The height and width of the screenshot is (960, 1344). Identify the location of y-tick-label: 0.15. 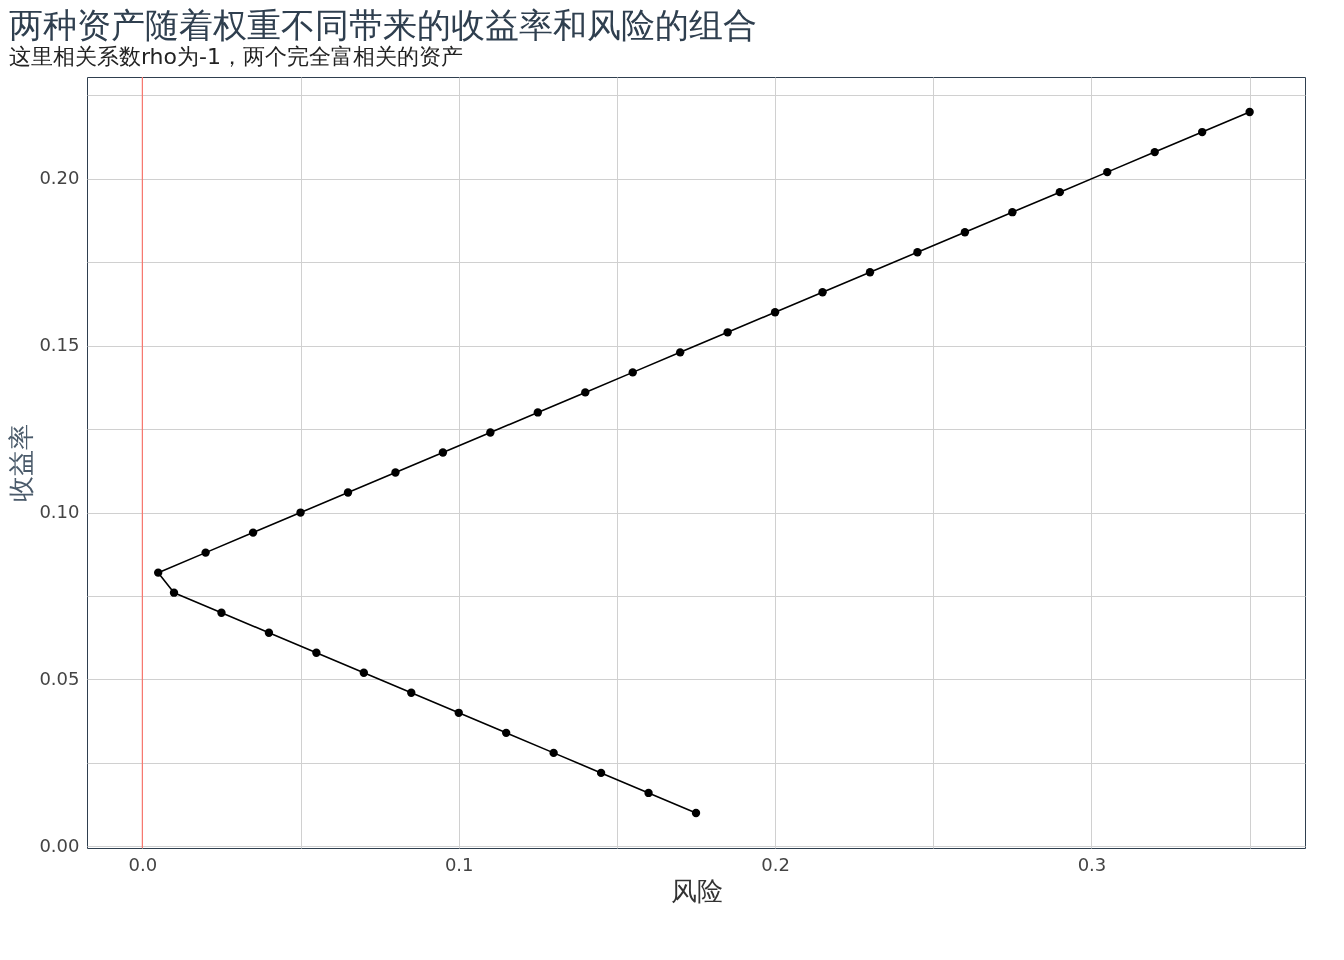
(59, 345).